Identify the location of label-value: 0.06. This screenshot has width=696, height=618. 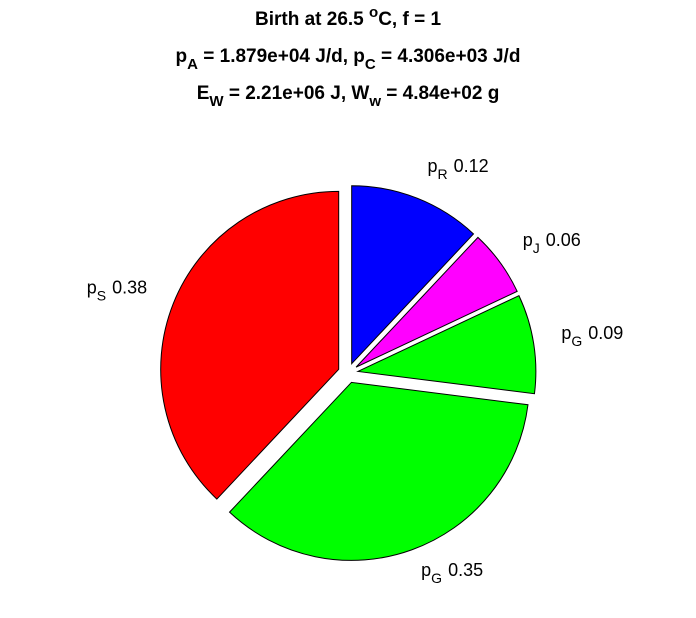
(563, 240).